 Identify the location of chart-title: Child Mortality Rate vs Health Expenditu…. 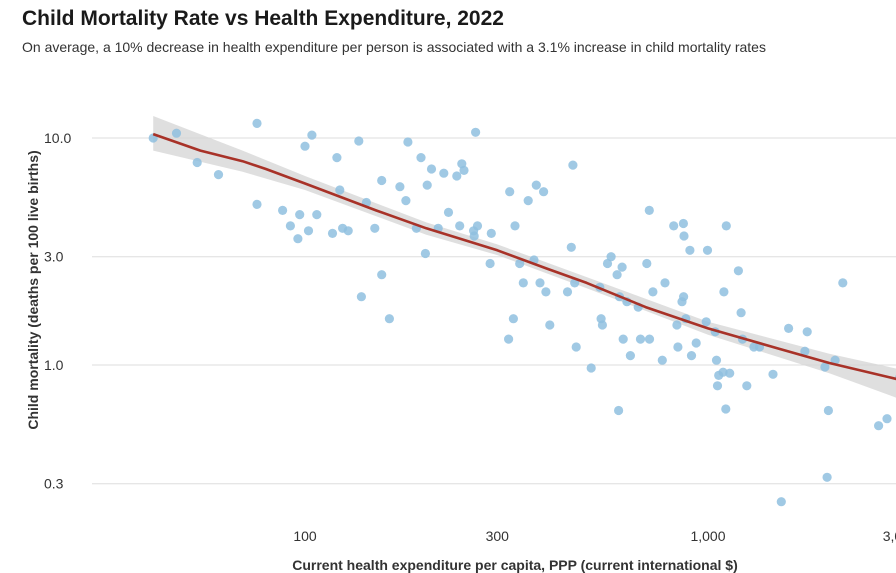
(263, 18).